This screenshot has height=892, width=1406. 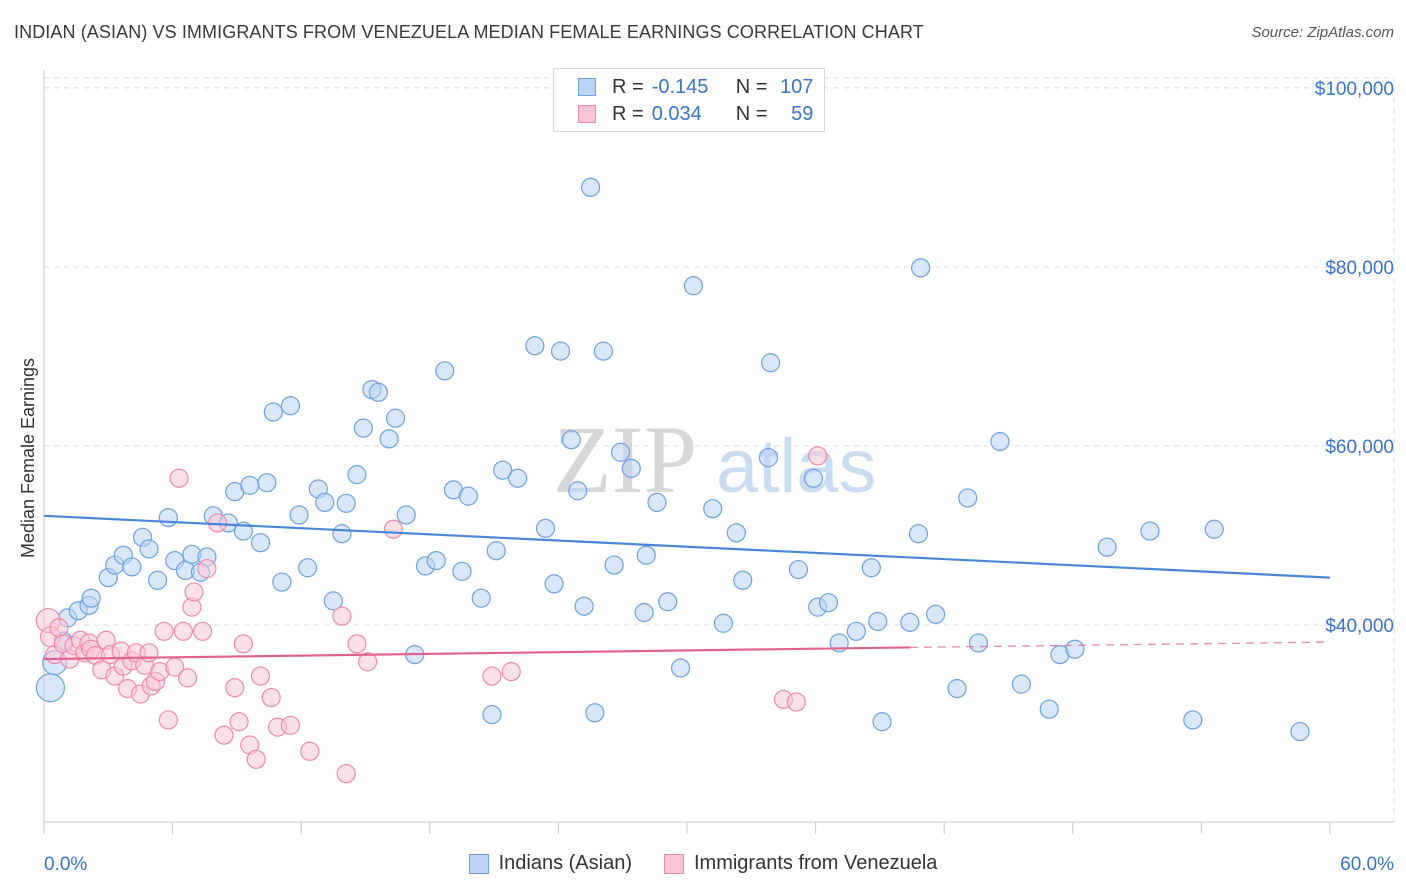 I want to click on y-axis-title: Median Female Earnings, so click(x=28, y=458).